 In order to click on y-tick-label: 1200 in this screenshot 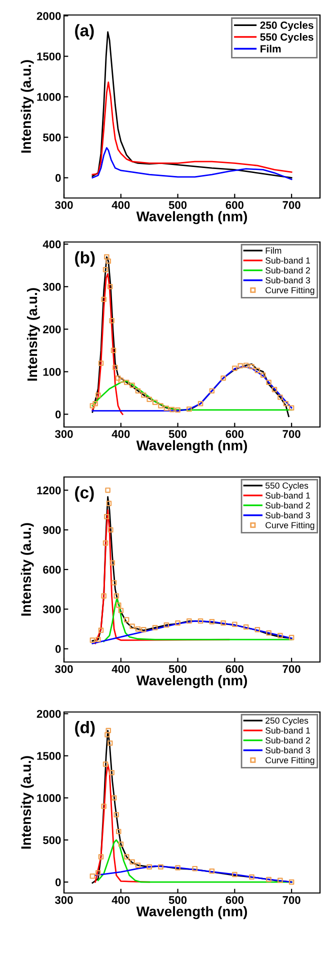, I will do `click(49, 490)`.